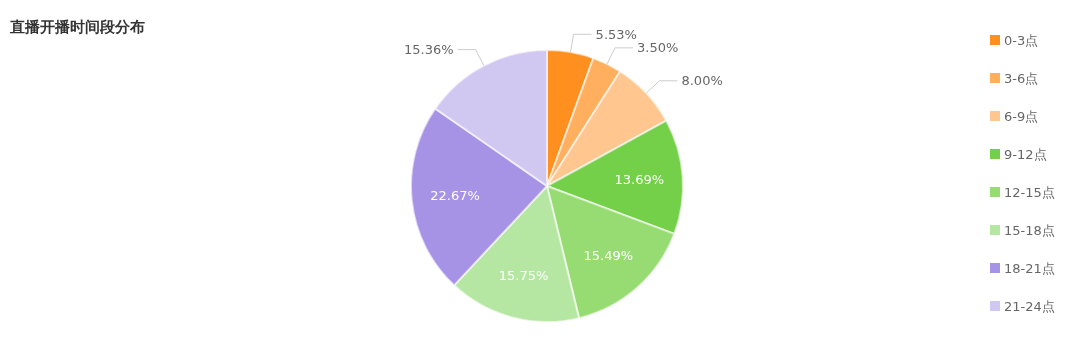 Image resolution: width=1080 pixels, height=346 pixels. Describe the element at coordinates (428, 50) in the screenshot. I see `data-label: 15.36%` at that location.